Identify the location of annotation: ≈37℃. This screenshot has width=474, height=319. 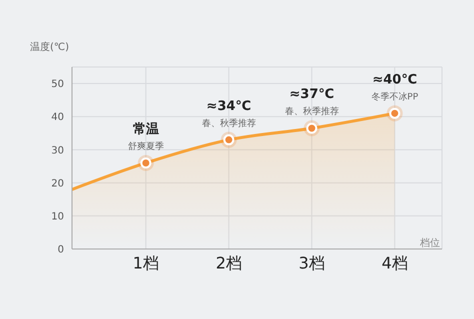
(311, 94).